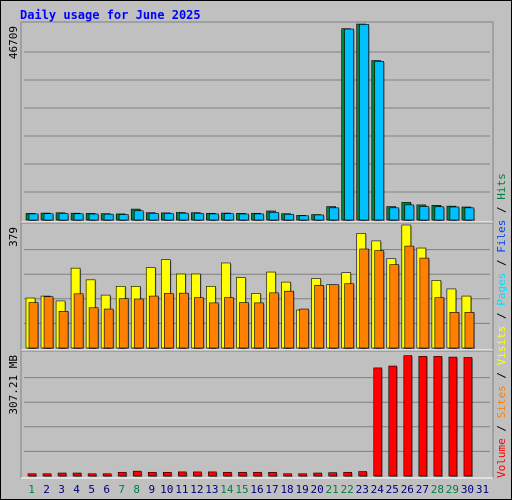 The image size is (512, 500). What do you see at coordinates (501, 401) in the screenshot?
I see `legend-sites: Sites` at bounding box center [501, 401].